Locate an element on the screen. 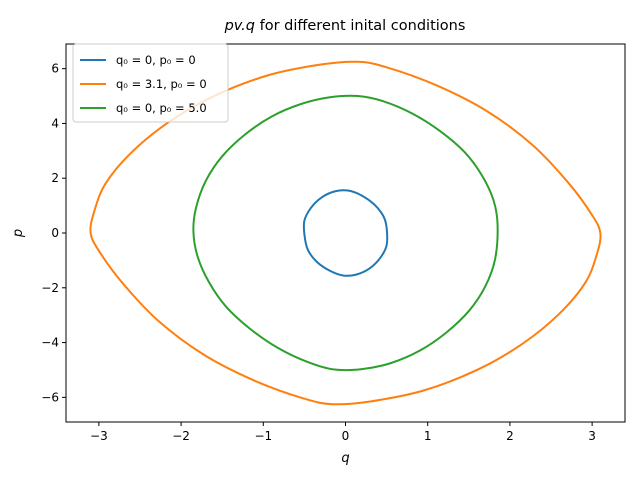  y-tick-label: 0 is located at coordinates (55, 233).